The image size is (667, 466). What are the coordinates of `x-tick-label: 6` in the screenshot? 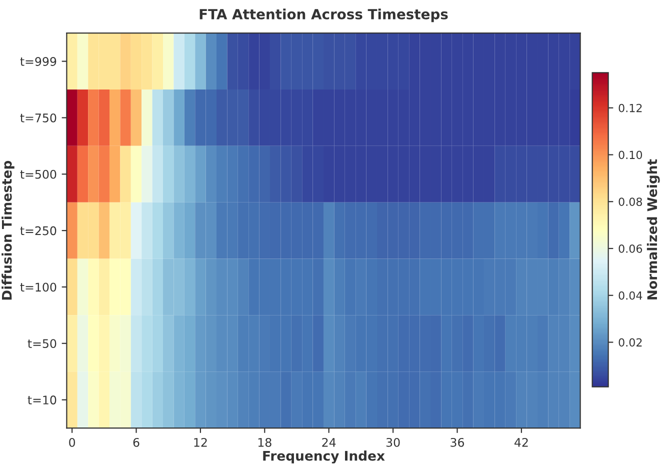 It's located at (136, 442).